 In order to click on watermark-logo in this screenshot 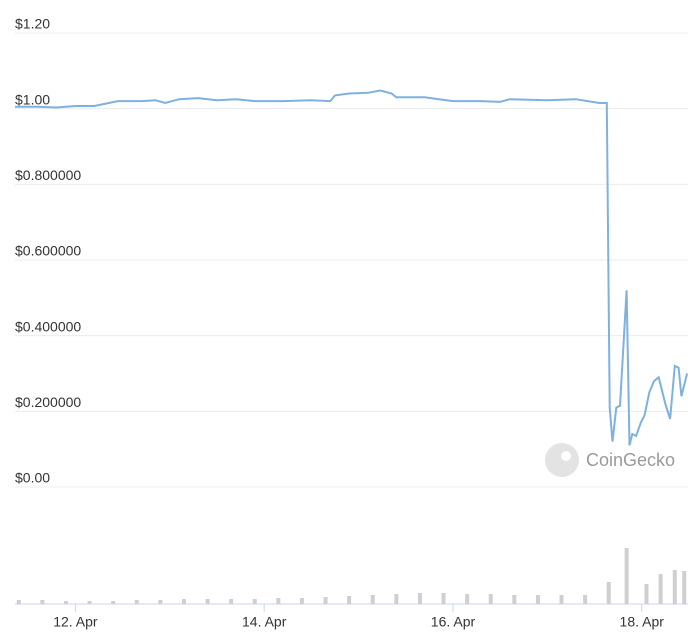, I will do `click(562, 460)`.